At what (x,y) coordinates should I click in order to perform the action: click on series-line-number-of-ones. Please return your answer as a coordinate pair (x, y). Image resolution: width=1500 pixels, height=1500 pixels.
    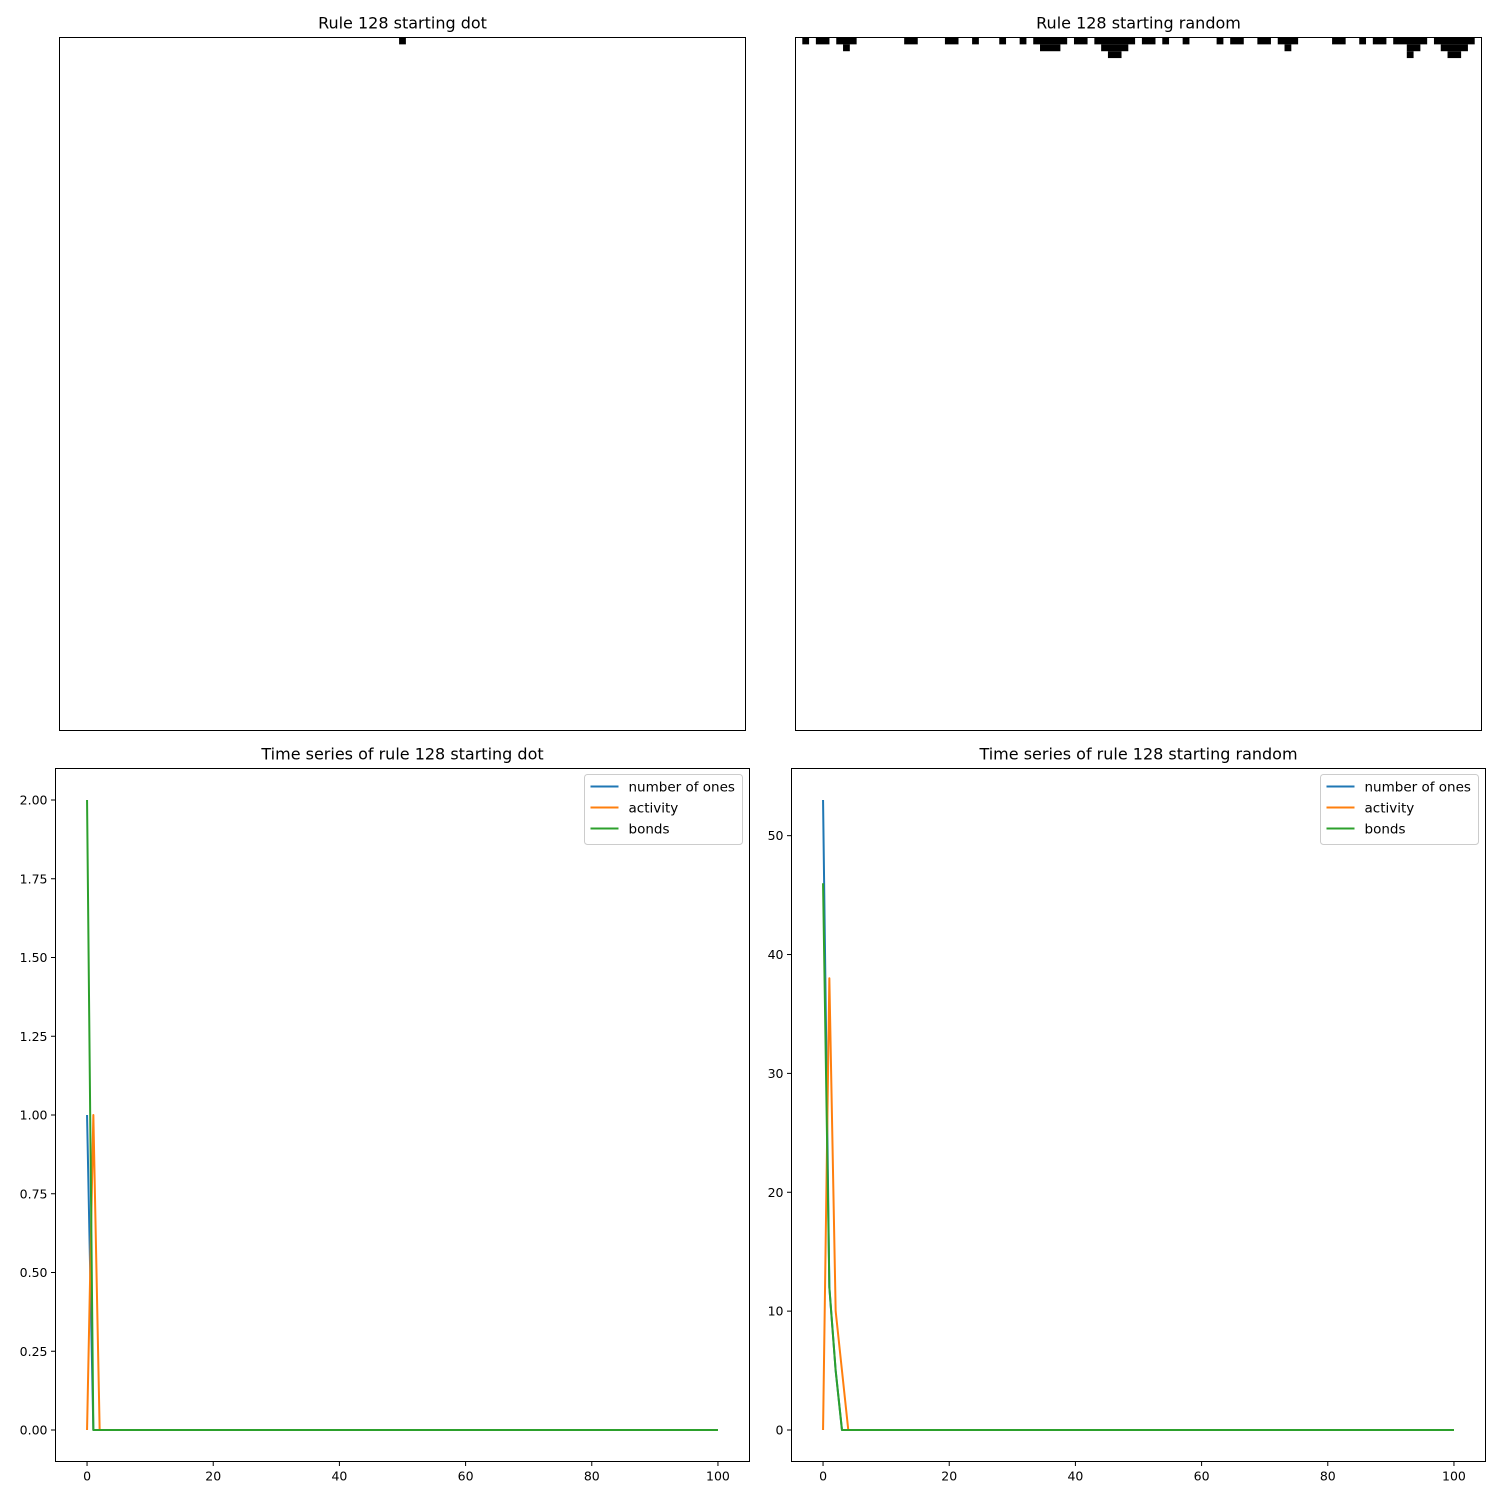
    Looking at the image, I should click on (402, 1272).